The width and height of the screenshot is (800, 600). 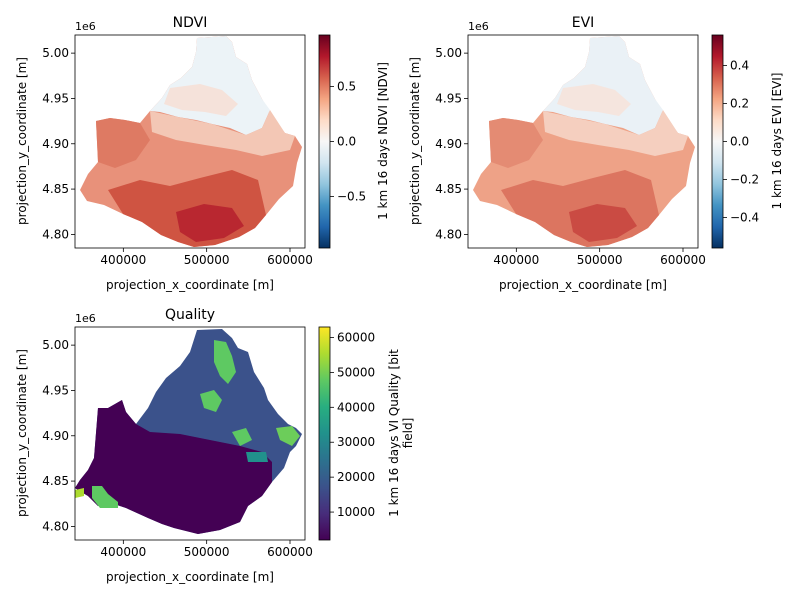 I want to click on evi-cbtick-label: −0.2, so click(x=744, y=180).